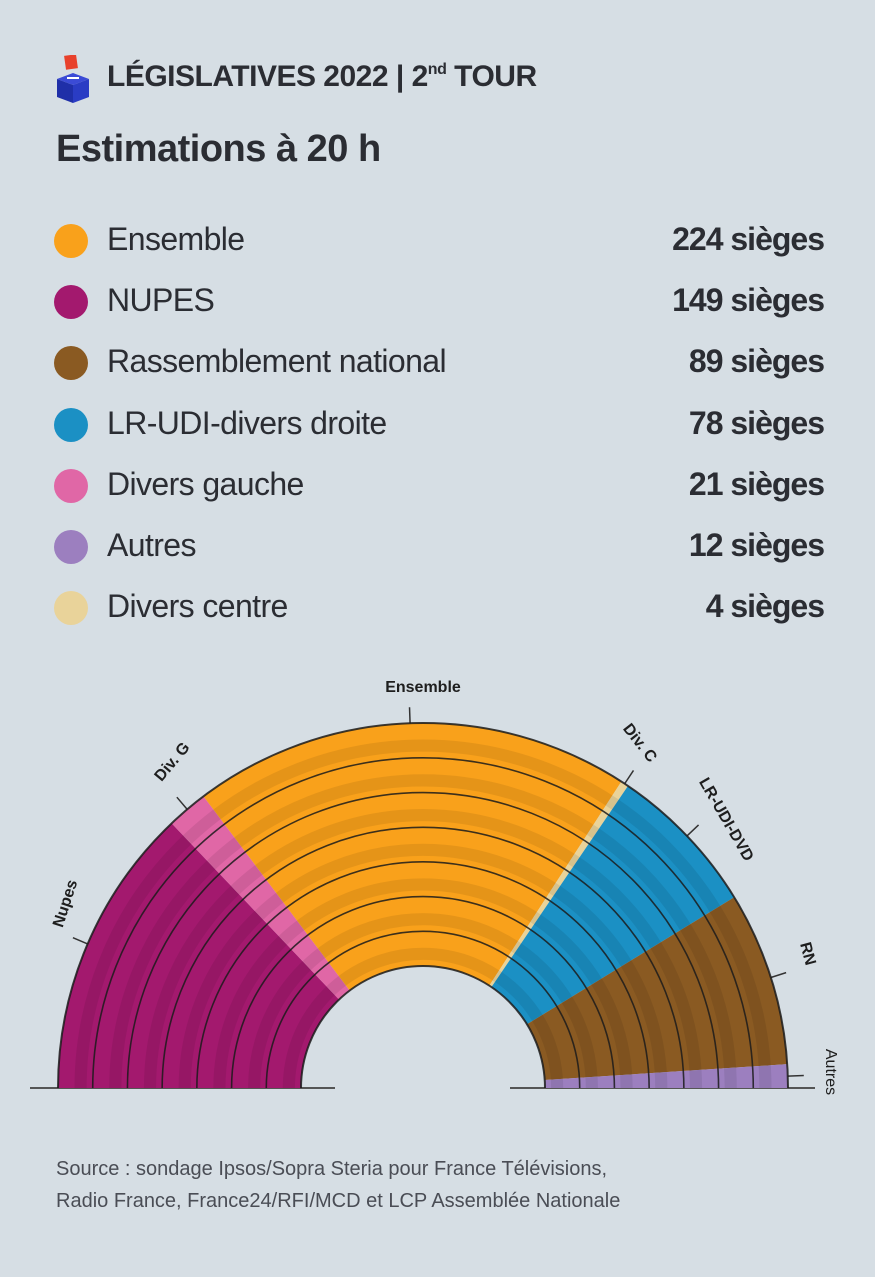 This screenshot has height=1277, width=875. What do you see at coordinates (491, 76) in the screenshot?
I see `kicker-end: TOUR` at bounding box center [491, 76].